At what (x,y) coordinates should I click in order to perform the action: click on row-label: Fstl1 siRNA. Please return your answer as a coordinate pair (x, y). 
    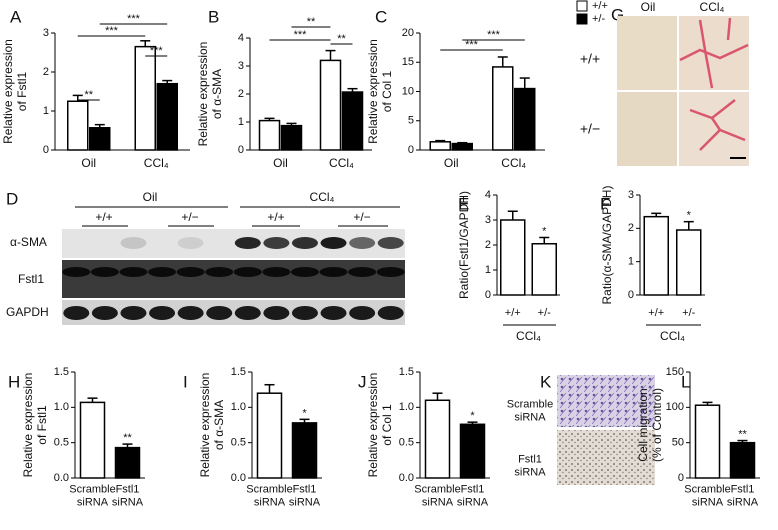
    Looking at the image, I should click on (530, 465).